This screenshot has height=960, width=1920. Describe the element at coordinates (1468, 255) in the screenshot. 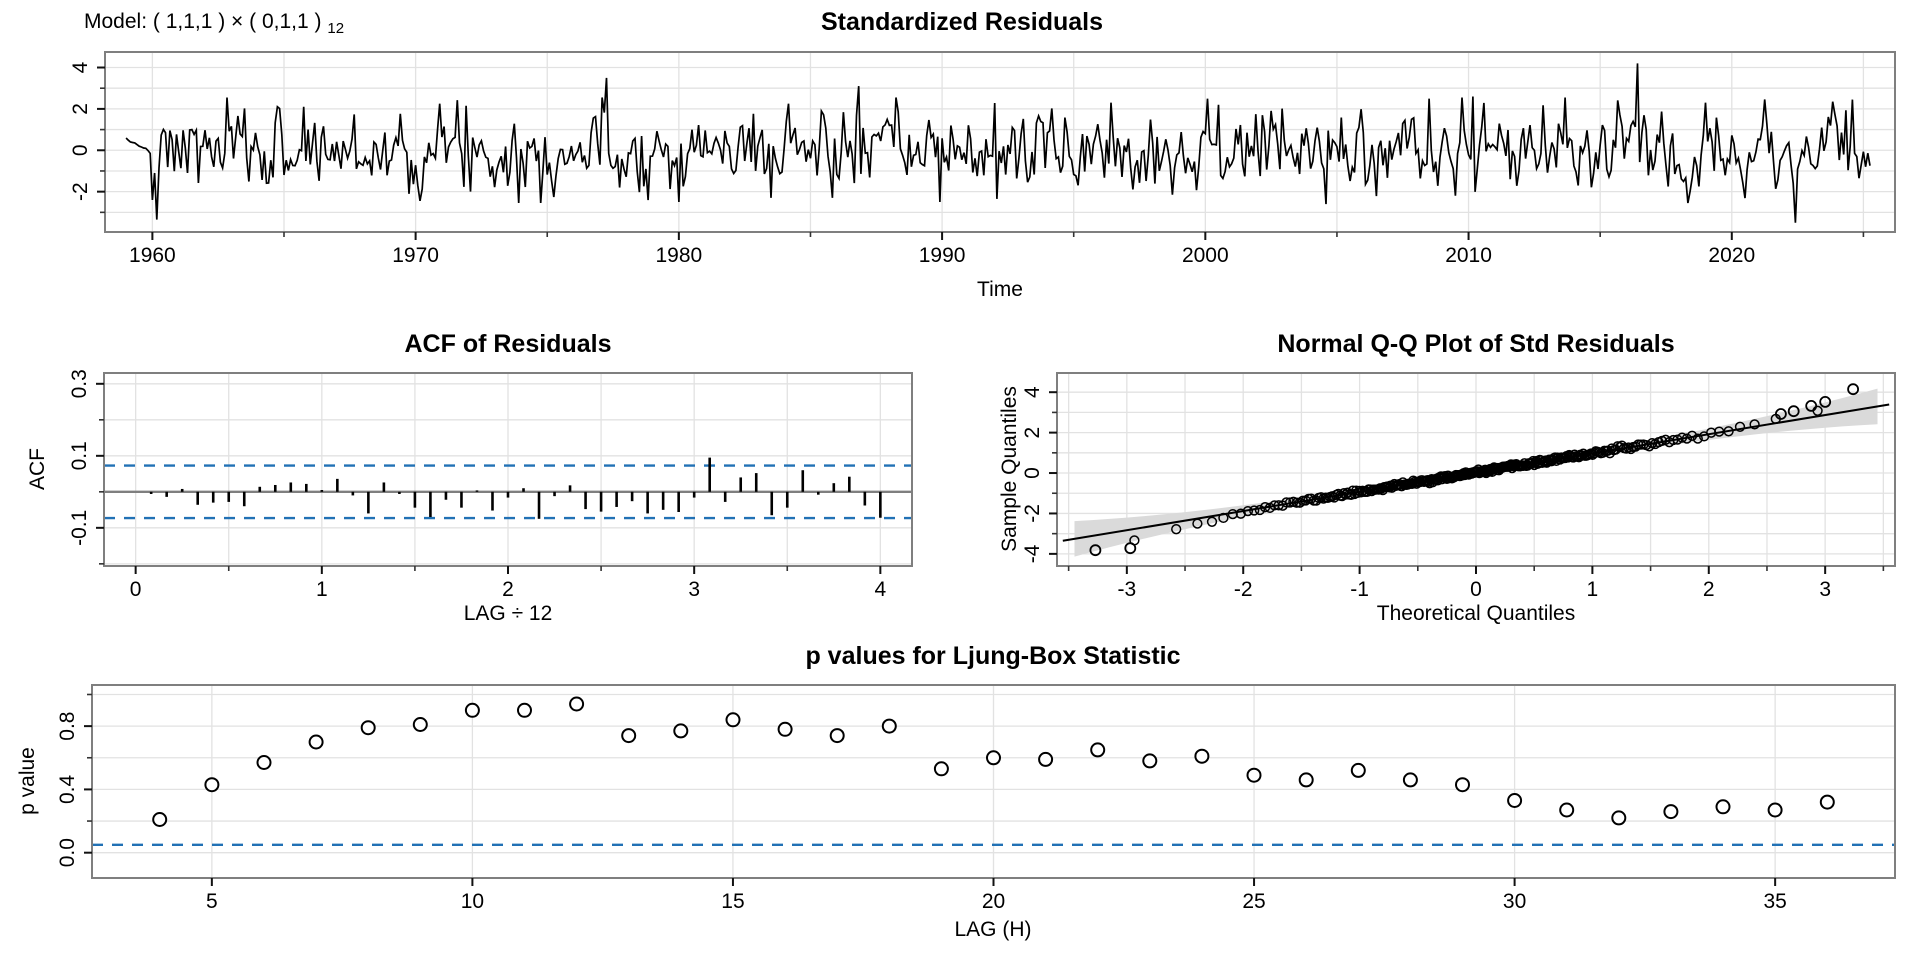

I see `svg-text: 2010` at that location.